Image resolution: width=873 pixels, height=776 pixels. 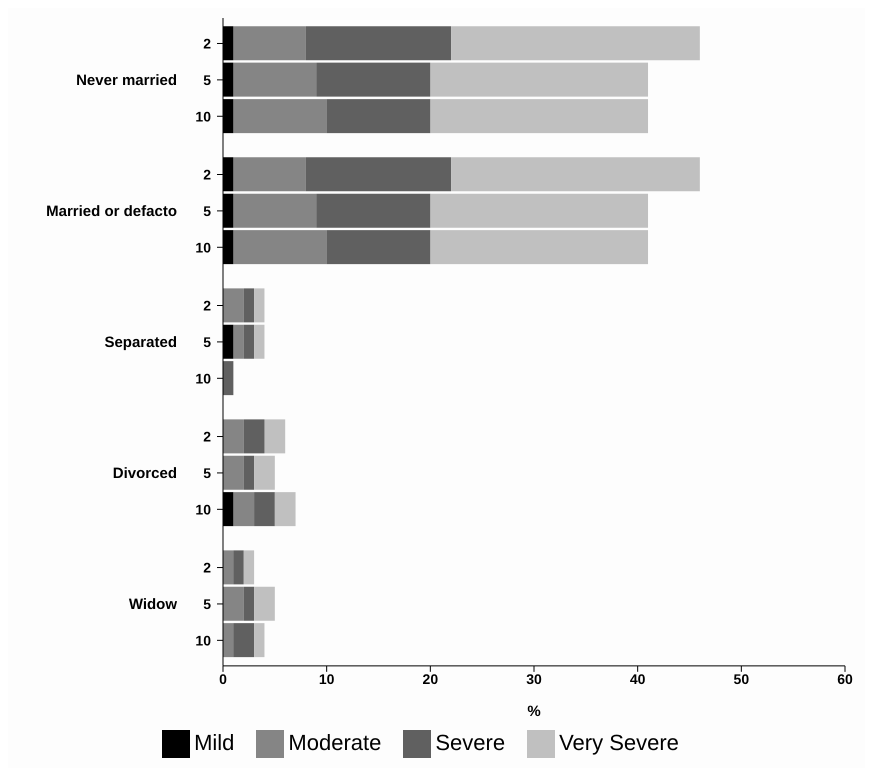 What do you see at coordinates (534, 711) in the screenshot?
I see `x-axis-title: %` at bounding box center [534, 711].